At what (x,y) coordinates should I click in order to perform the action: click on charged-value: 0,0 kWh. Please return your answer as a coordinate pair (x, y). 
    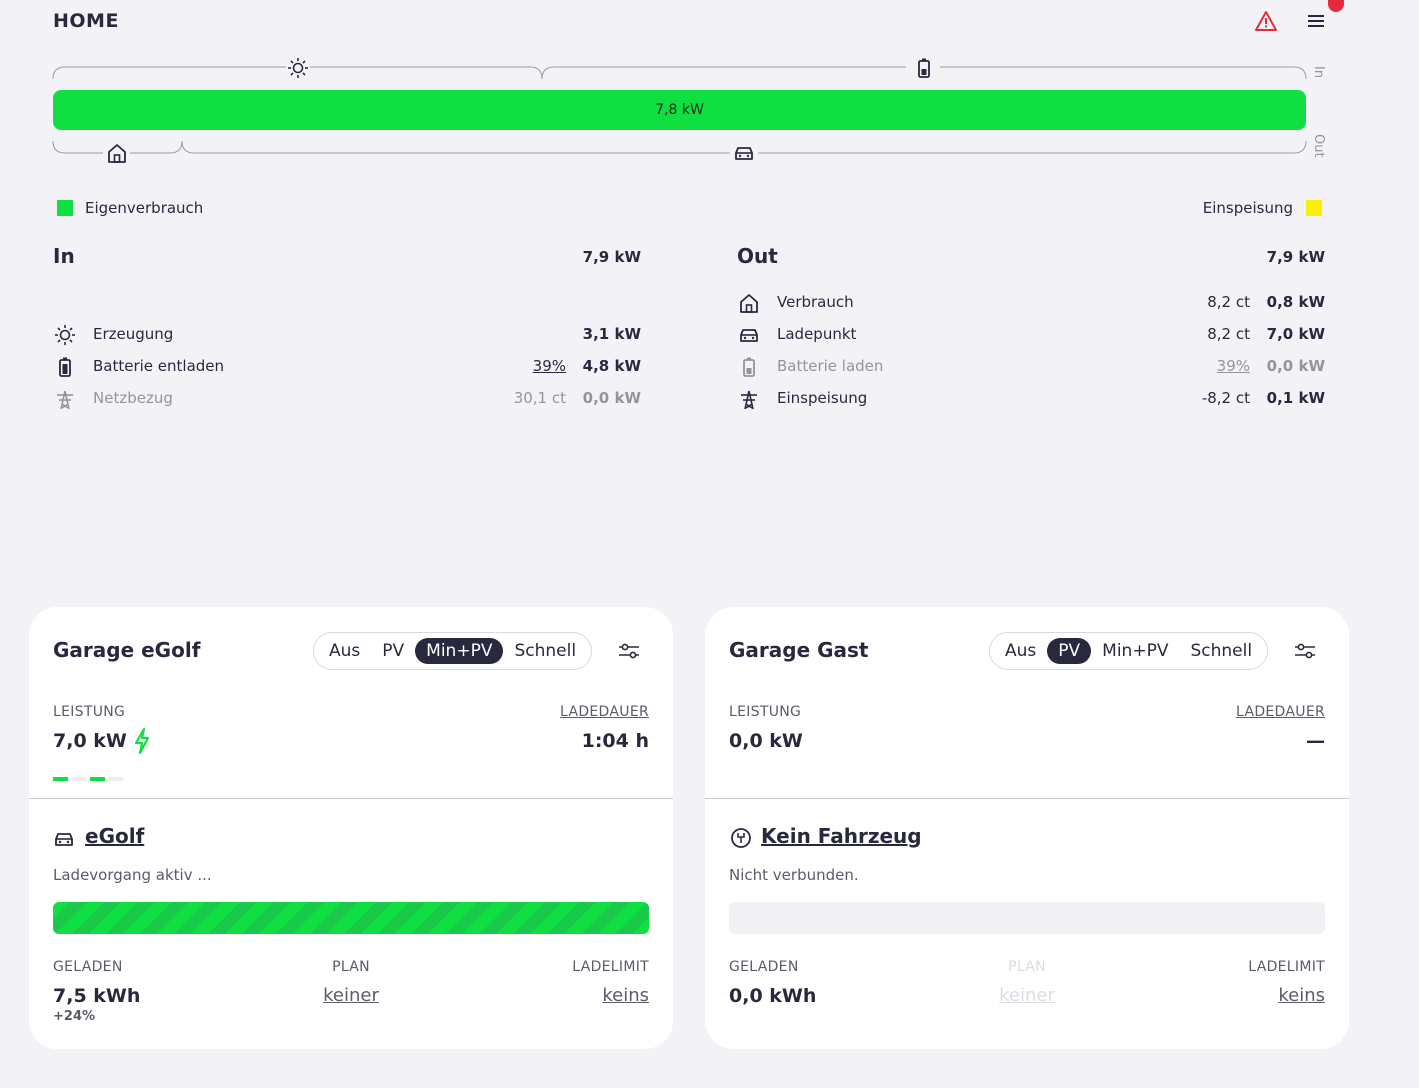
    Looking at the image, I should click on (773, 996).